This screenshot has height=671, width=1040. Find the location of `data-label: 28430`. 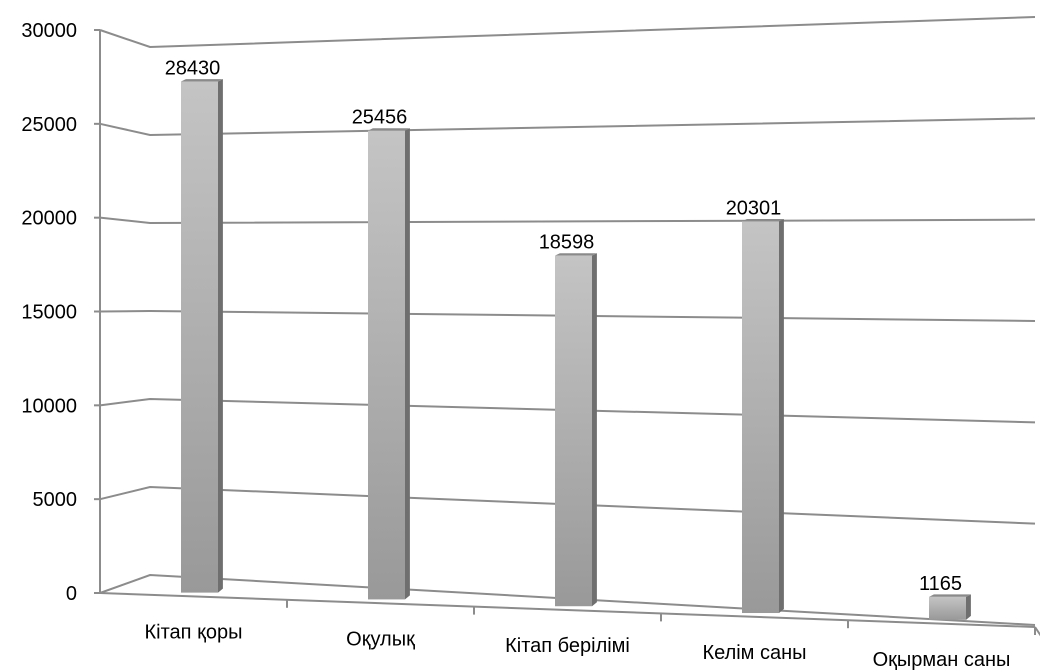

data-label: 28430 is located at coordinates (193, 69).